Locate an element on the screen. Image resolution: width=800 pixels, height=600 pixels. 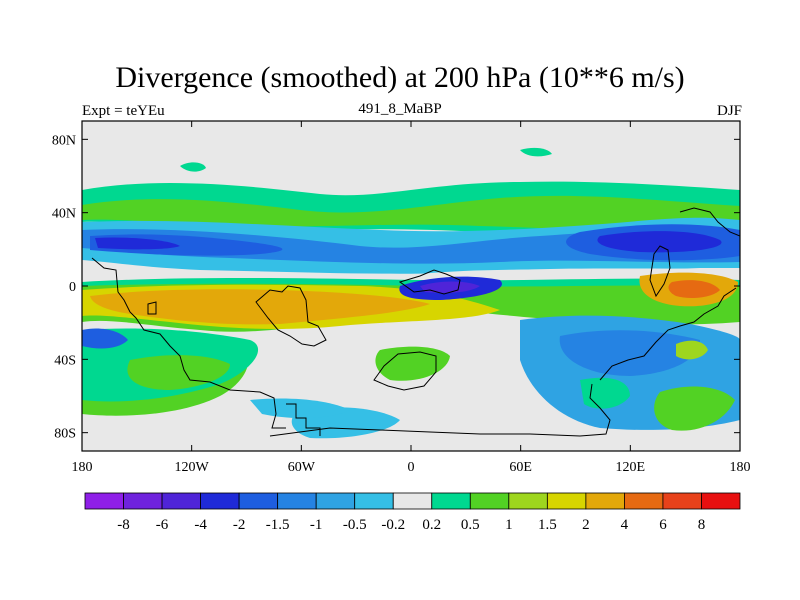
colorbar-level-label: 6 is located at coordinates (663, 525).